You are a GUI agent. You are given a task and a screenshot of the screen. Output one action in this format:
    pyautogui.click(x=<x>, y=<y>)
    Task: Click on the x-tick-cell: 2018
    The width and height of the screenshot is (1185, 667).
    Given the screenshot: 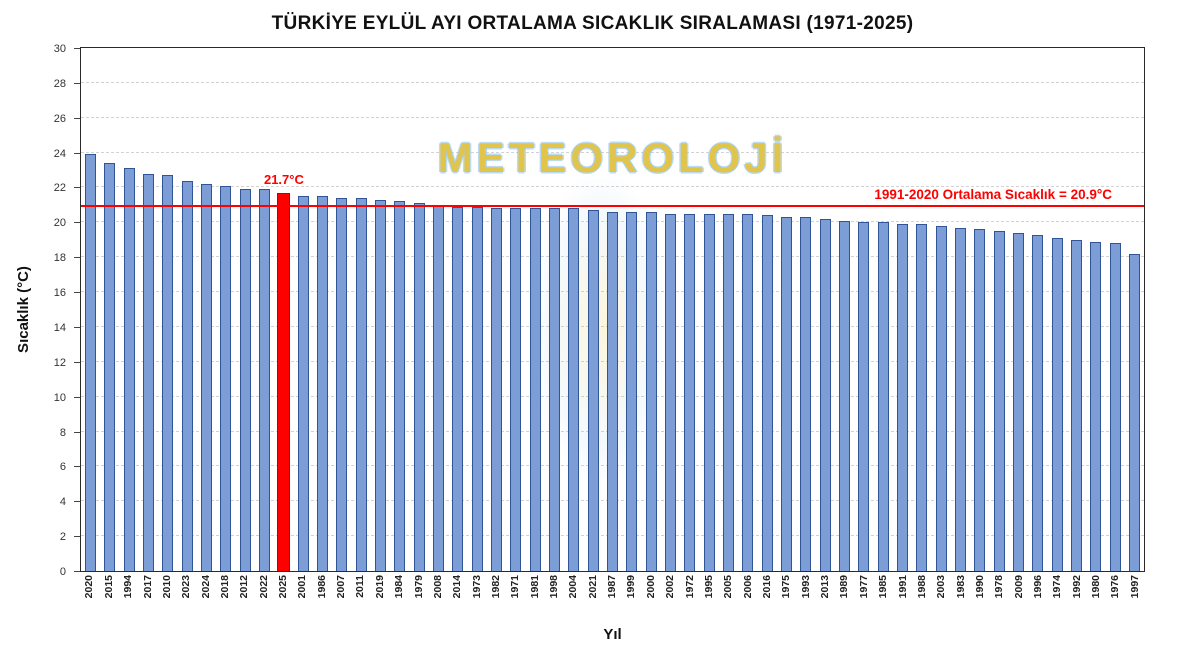 What is the action you would take?
    pyautogui.click(x=225, y=598)
    